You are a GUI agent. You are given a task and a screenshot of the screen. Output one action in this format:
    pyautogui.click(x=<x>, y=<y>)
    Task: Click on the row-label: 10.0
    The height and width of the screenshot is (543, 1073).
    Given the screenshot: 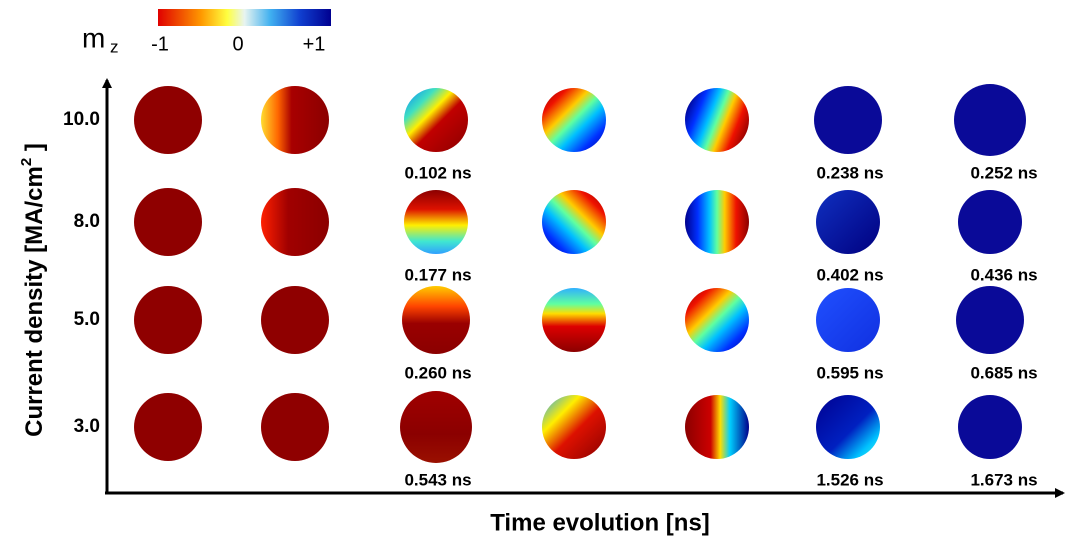 What is the action you would take?
    pyautogui.click(x=81, y=119)
    